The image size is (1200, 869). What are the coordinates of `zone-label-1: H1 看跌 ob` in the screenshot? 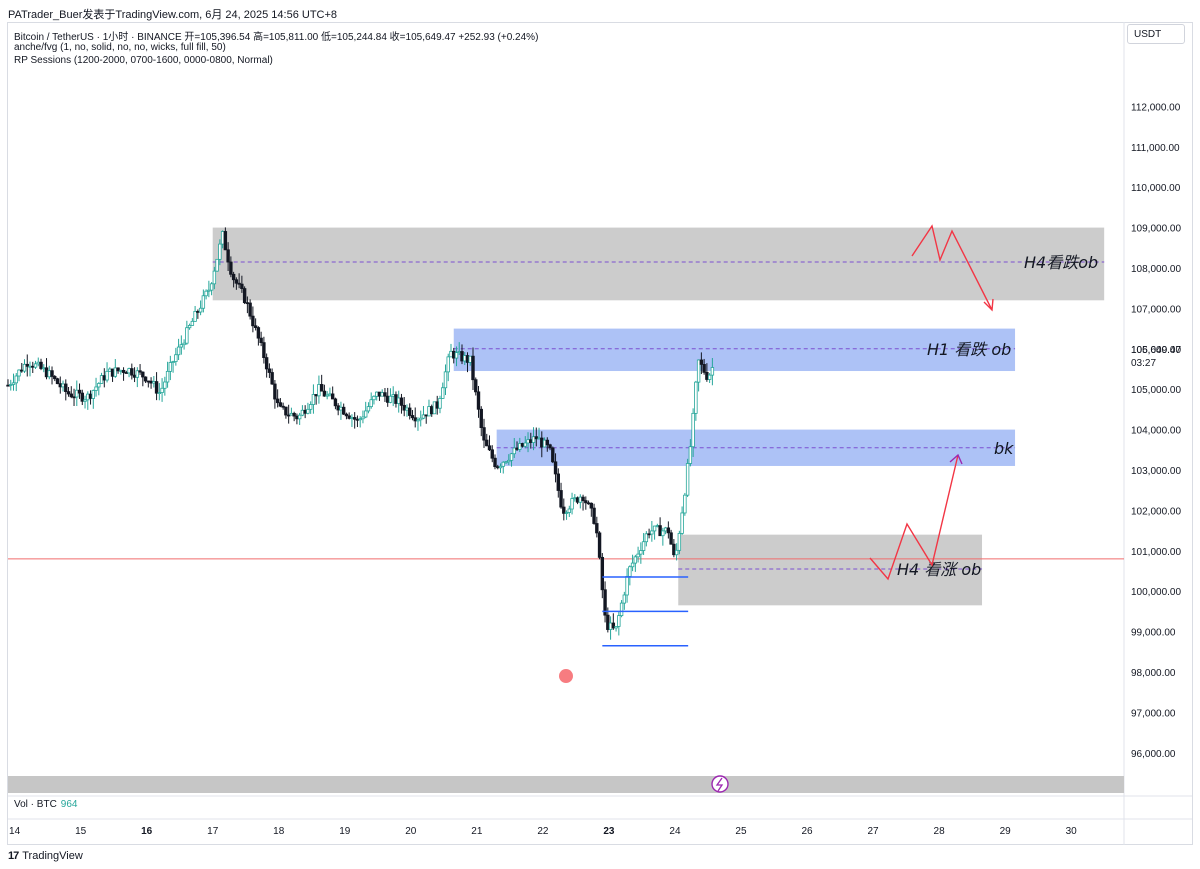 It's located at (969, 349).